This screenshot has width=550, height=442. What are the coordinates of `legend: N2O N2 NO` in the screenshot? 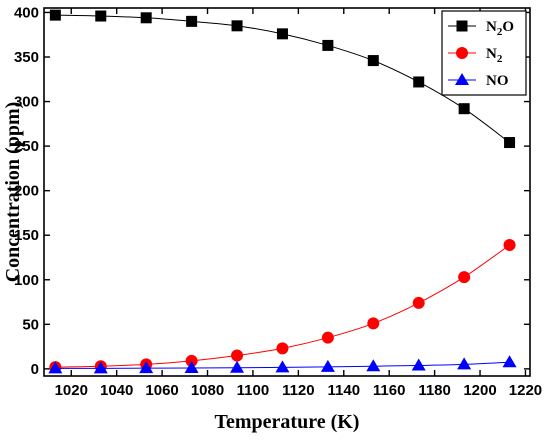 It's located at (484, 53).